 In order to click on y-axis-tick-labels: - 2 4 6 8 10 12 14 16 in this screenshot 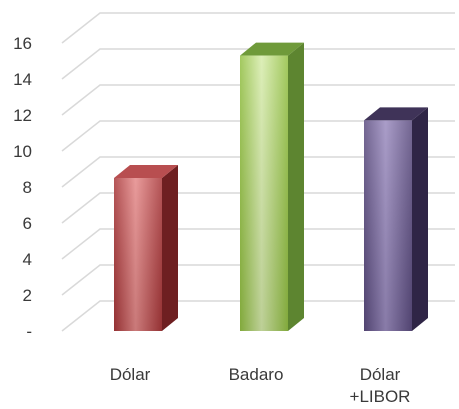, I will do `click(22, 187)`.